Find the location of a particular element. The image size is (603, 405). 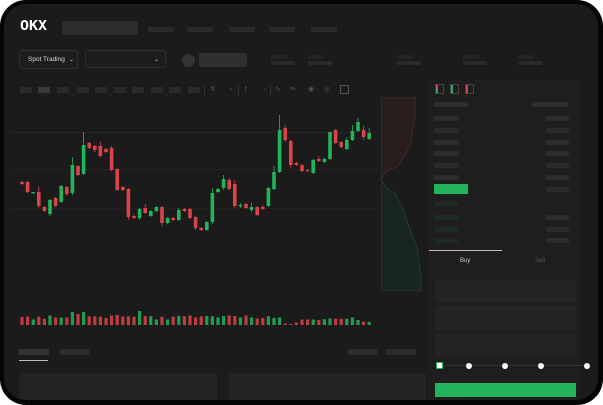

tab-buy: Buy is located at coordinates (465, 261).